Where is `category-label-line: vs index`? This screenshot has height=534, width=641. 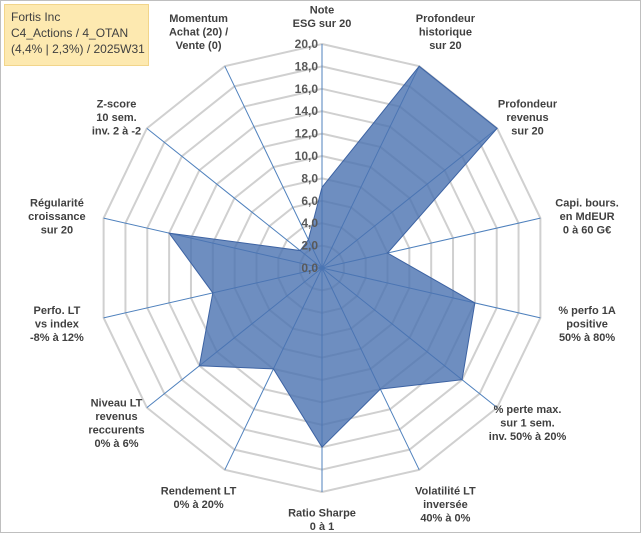 category-label-line: vs index is located at coordinates (57, 325).